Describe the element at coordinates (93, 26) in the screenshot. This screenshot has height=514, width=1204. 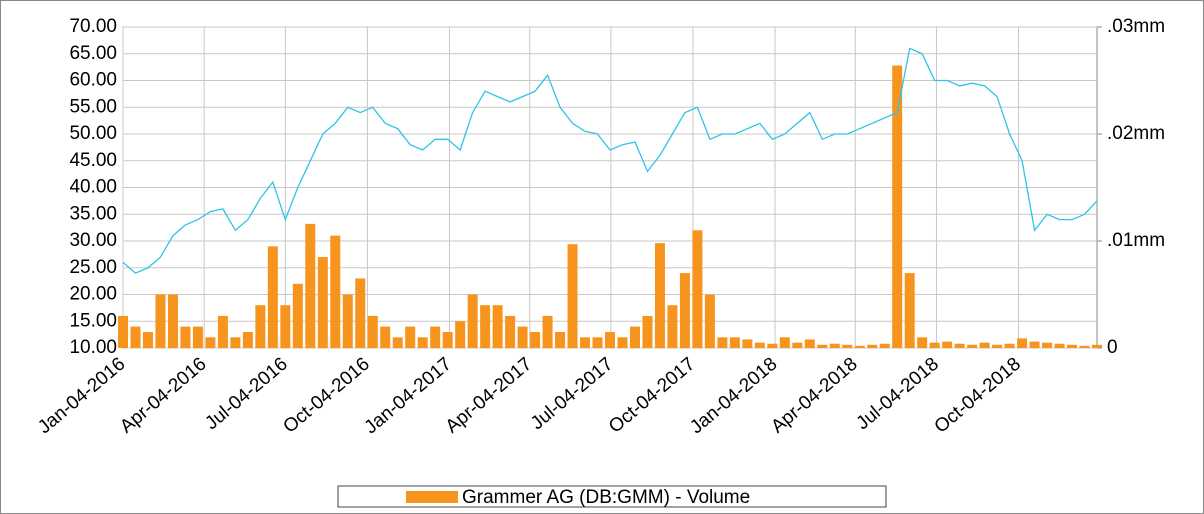
I see `y-tick-label: 70.00` at that location.